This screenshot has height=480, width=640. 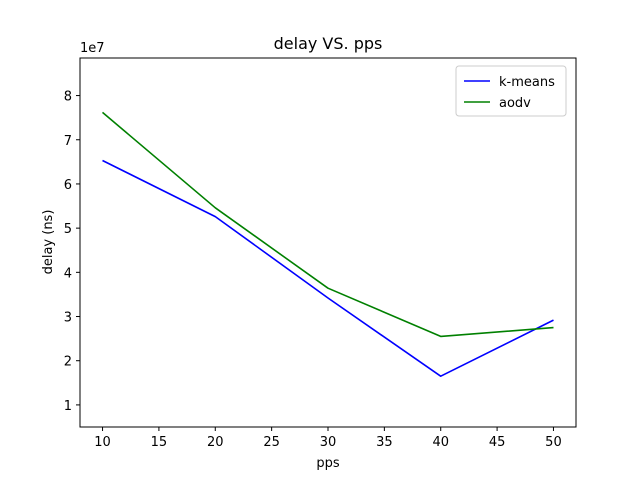 I want to click on y-tick-label: 7, so click(x=68, y=141).